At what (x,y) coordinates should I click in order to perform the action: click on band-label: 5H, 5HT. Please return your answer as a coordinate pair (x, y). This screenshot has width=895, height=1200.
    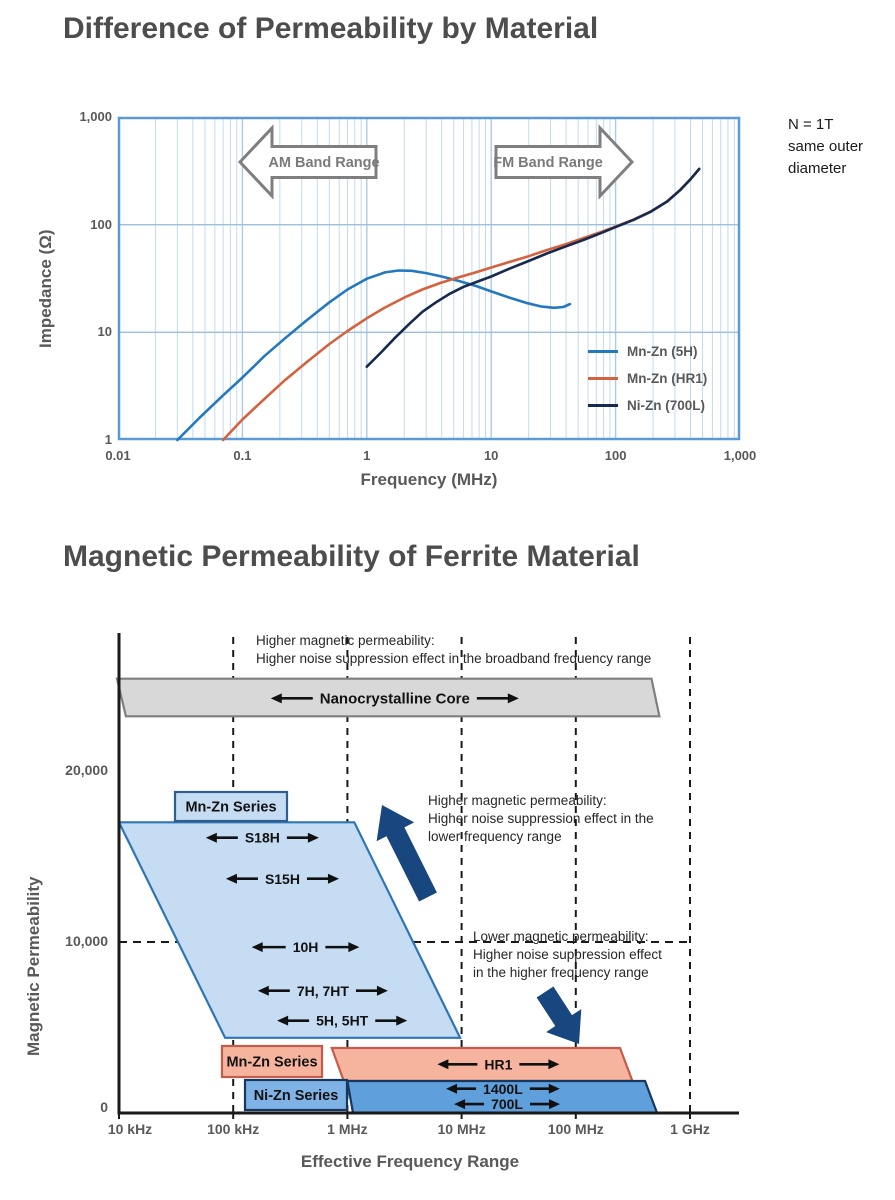
    Looking at the image, I should click on (342, 1021).